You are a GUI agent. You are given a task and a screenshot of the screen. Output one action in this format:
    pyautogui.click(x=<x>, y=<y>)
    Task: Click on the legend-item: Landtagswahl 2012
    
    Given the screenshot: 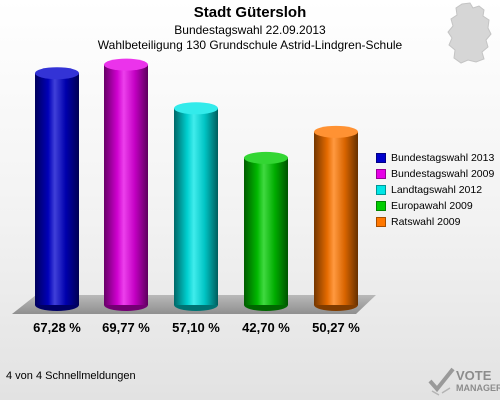 What is the action you would take?
    pyautogui.click(x=435, y=189)
    